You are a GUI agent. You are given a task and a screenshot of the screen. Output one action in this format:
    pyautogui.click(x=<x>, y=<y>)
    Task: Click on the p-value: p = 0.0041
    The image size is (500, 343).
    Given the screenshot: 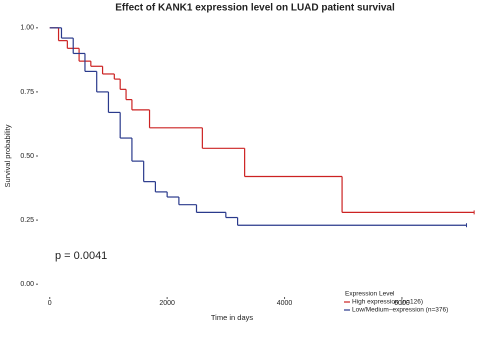 What is the action you would take?
    pyautogui.click(x=81, y=256)
    